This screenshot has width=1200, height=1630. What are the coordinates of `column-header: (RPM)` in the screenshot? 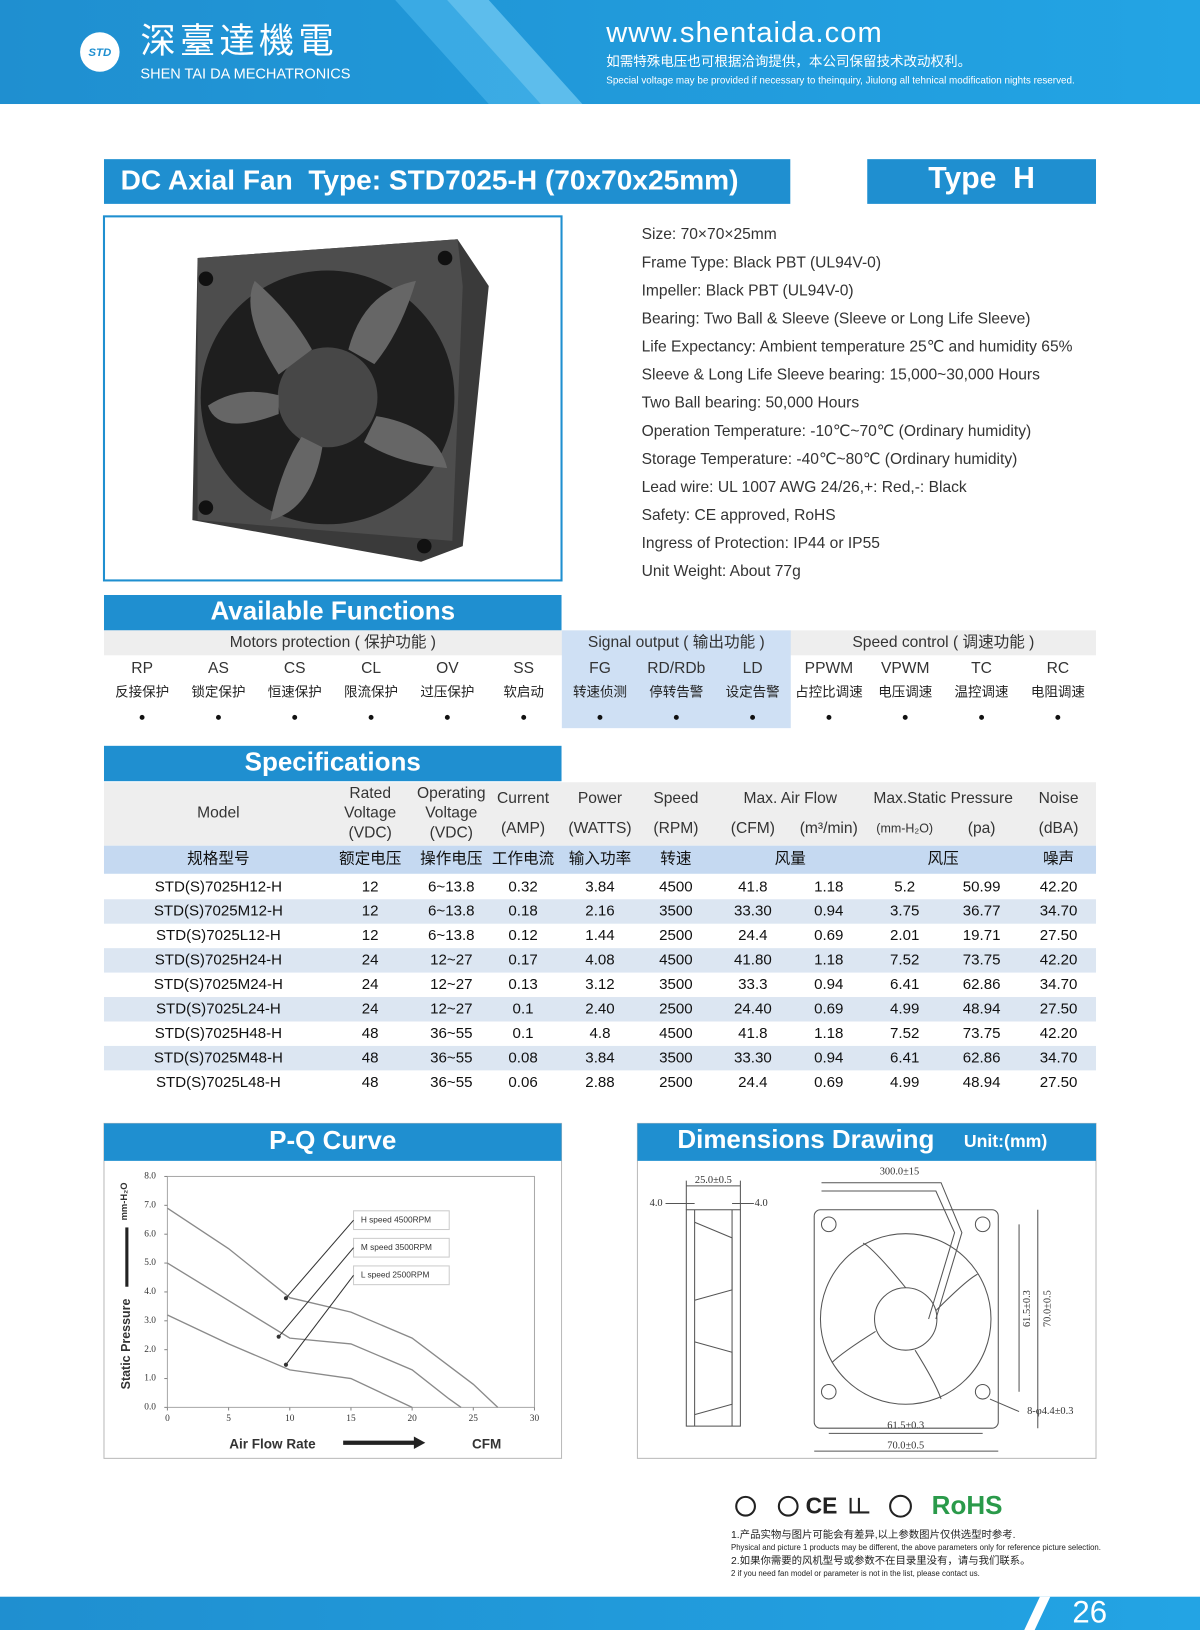 It's located at (675, 828).